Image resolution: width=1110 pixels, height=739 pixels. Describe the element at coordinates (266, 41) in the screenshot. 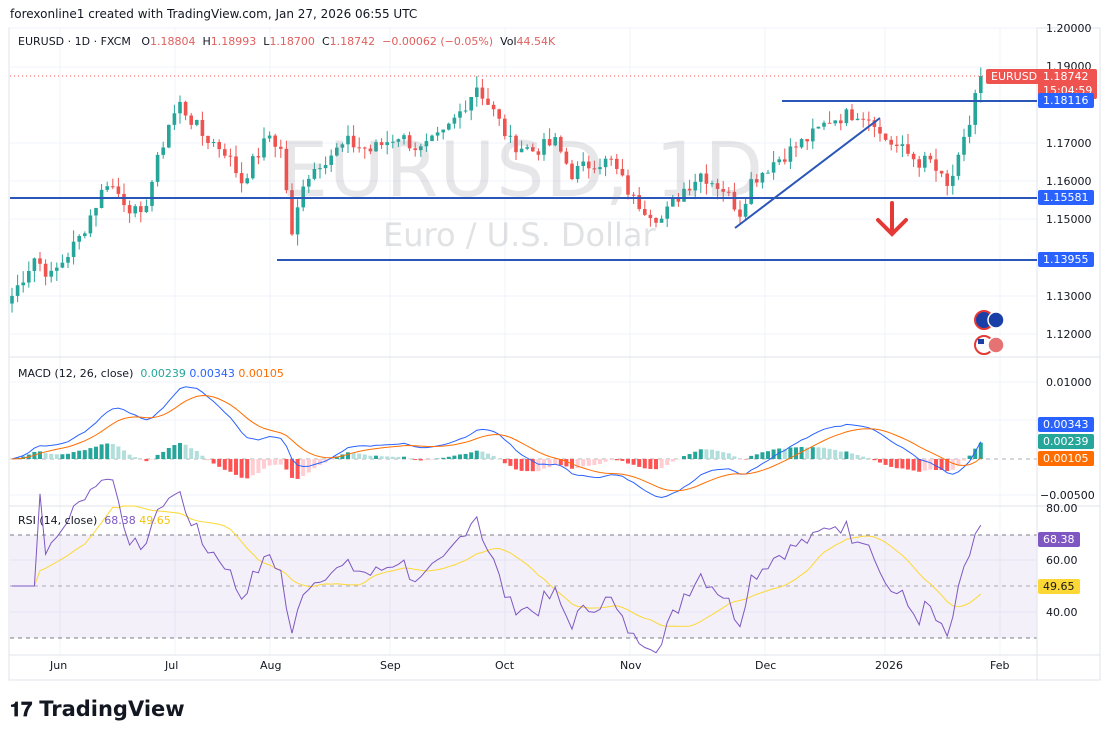

I see `low-label: L` at that location.